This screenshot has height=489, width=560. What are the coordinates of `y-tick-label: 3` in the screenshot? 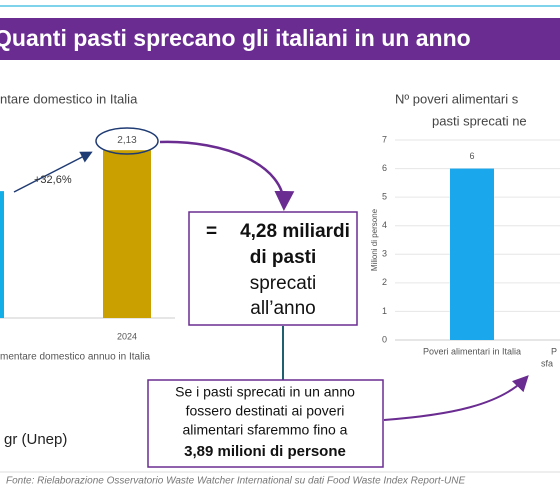 It's located at (384, 254).